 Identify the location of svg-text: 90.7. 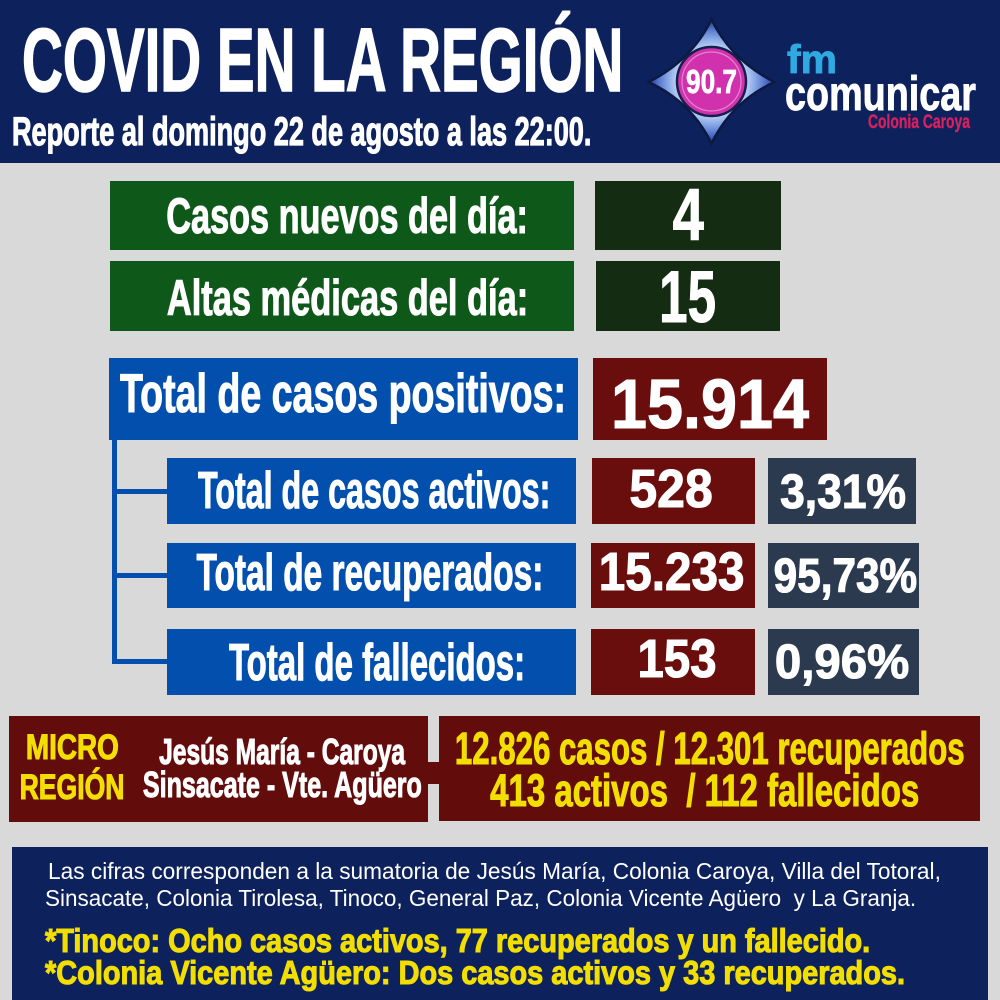
(711, 81).